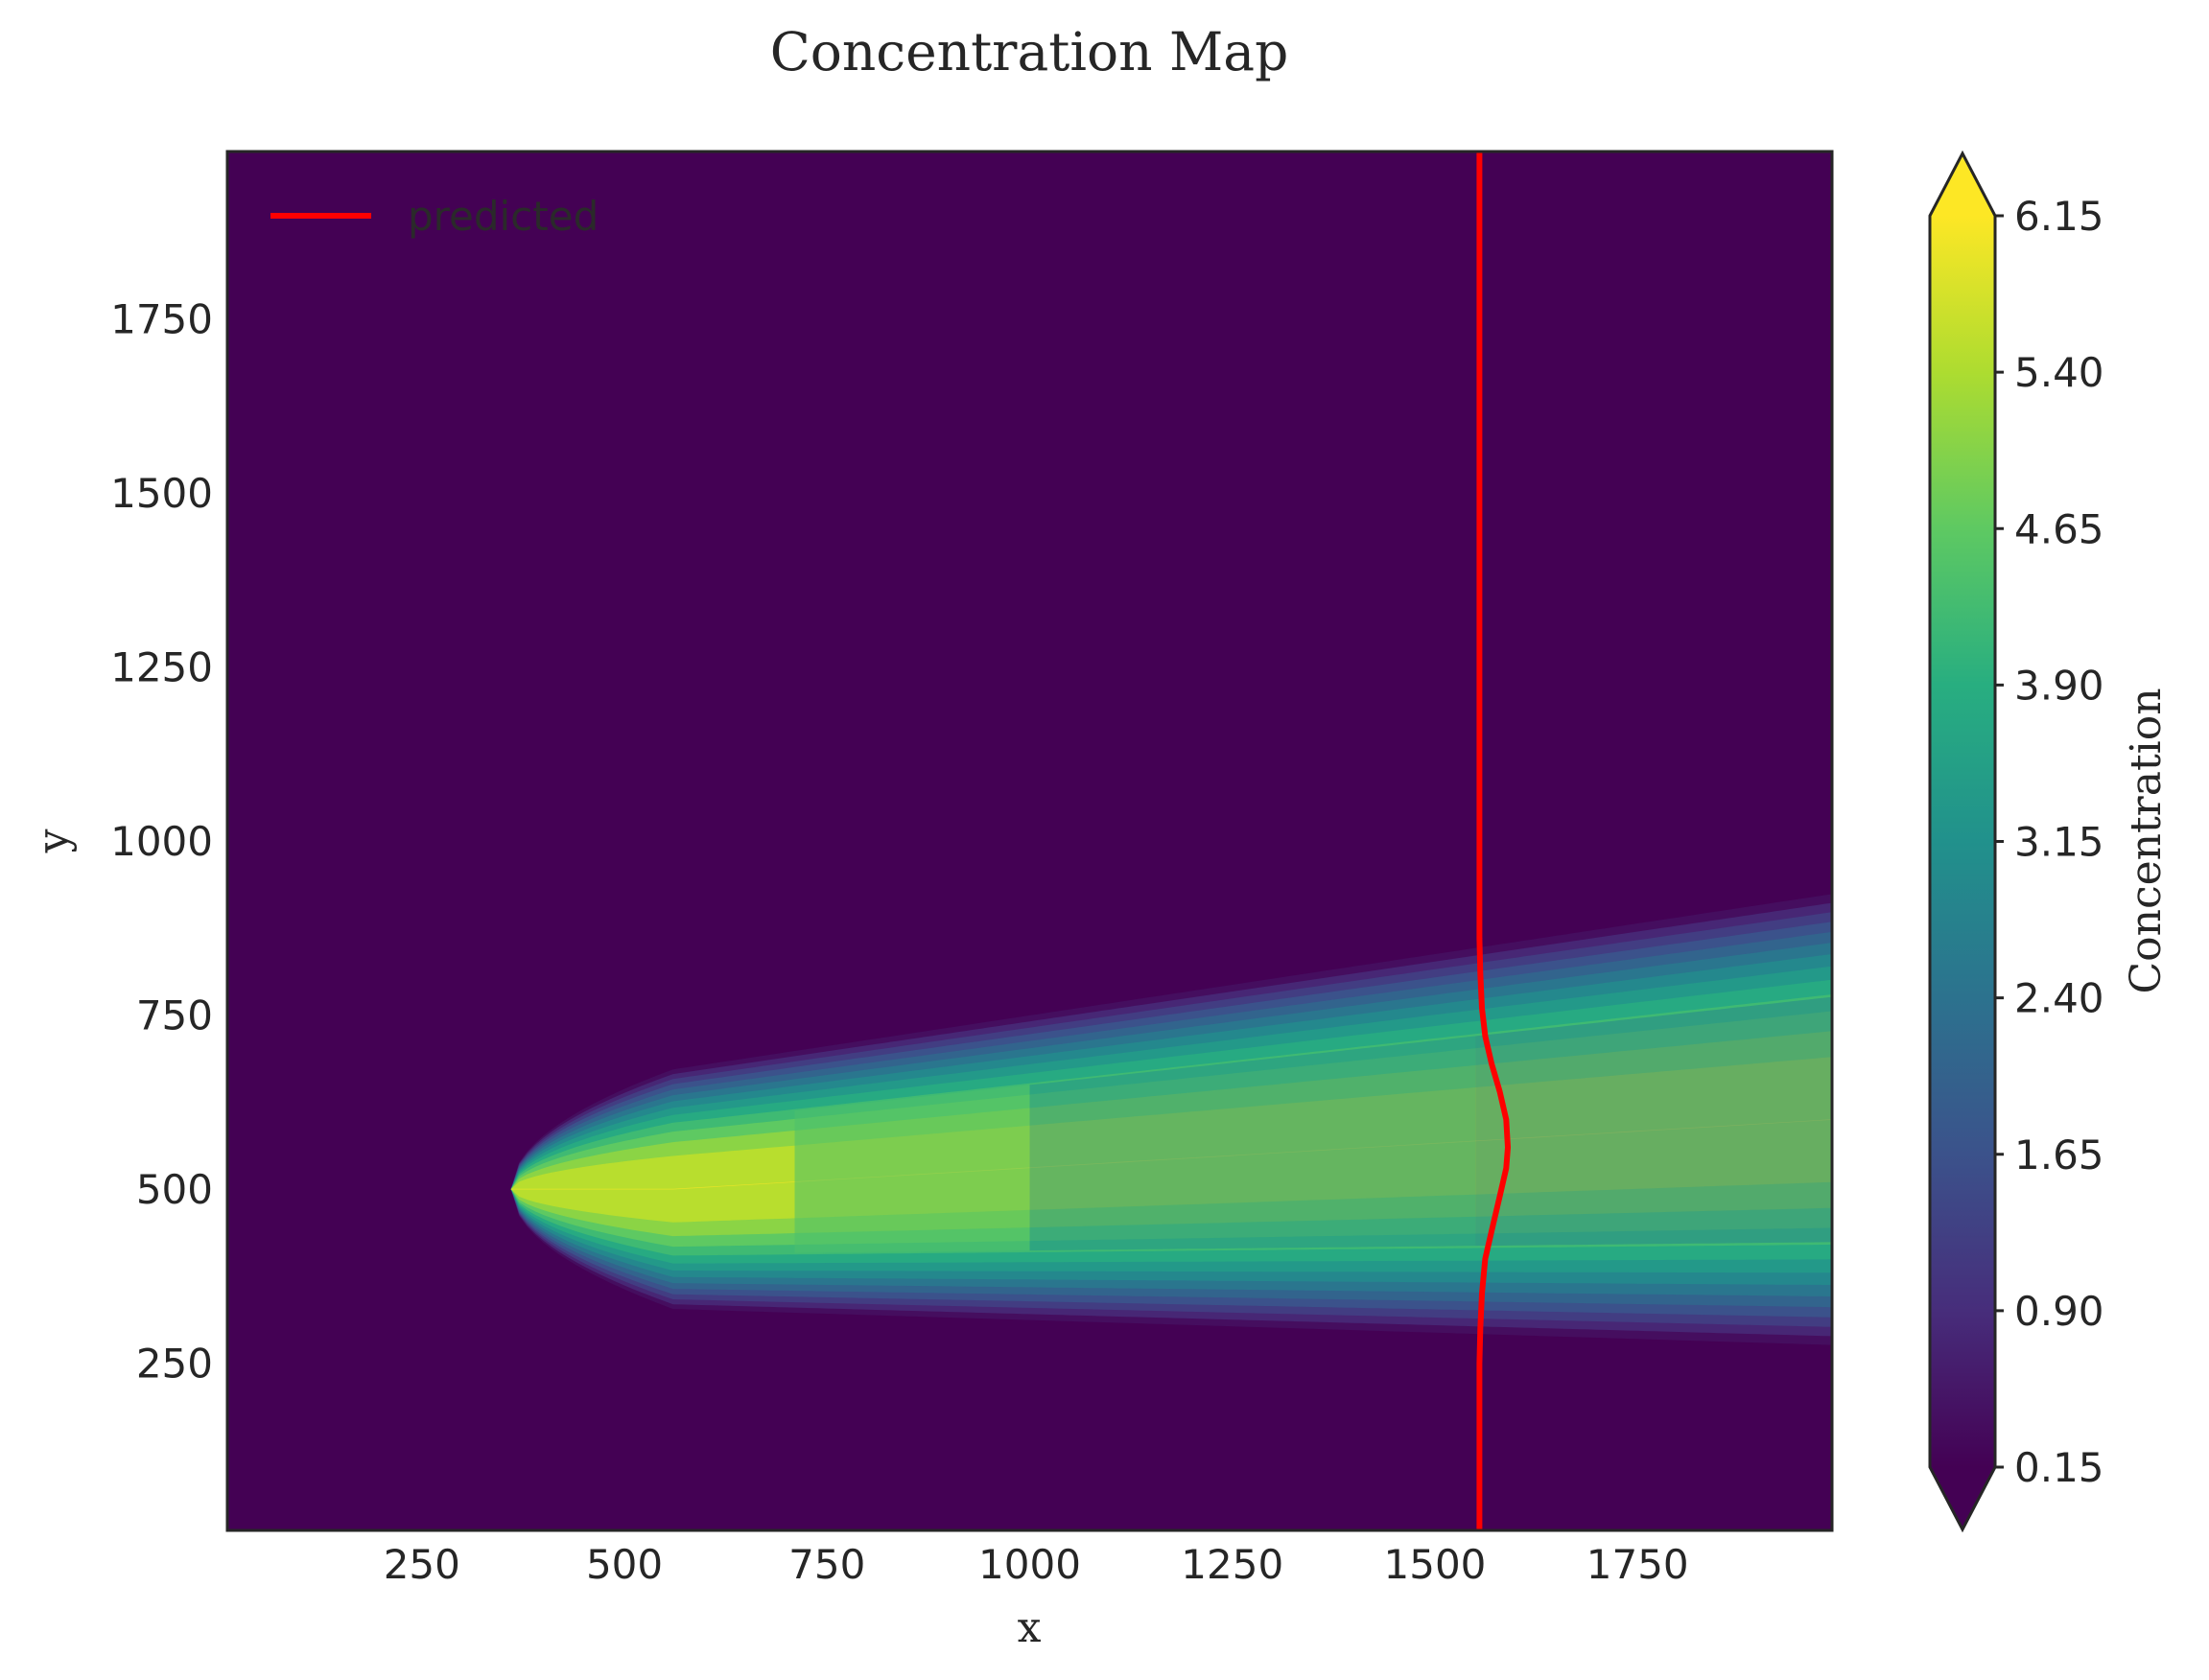 This screenshot has width=2209, height=1680. I want to click on series-layer, so click(1493, 841).